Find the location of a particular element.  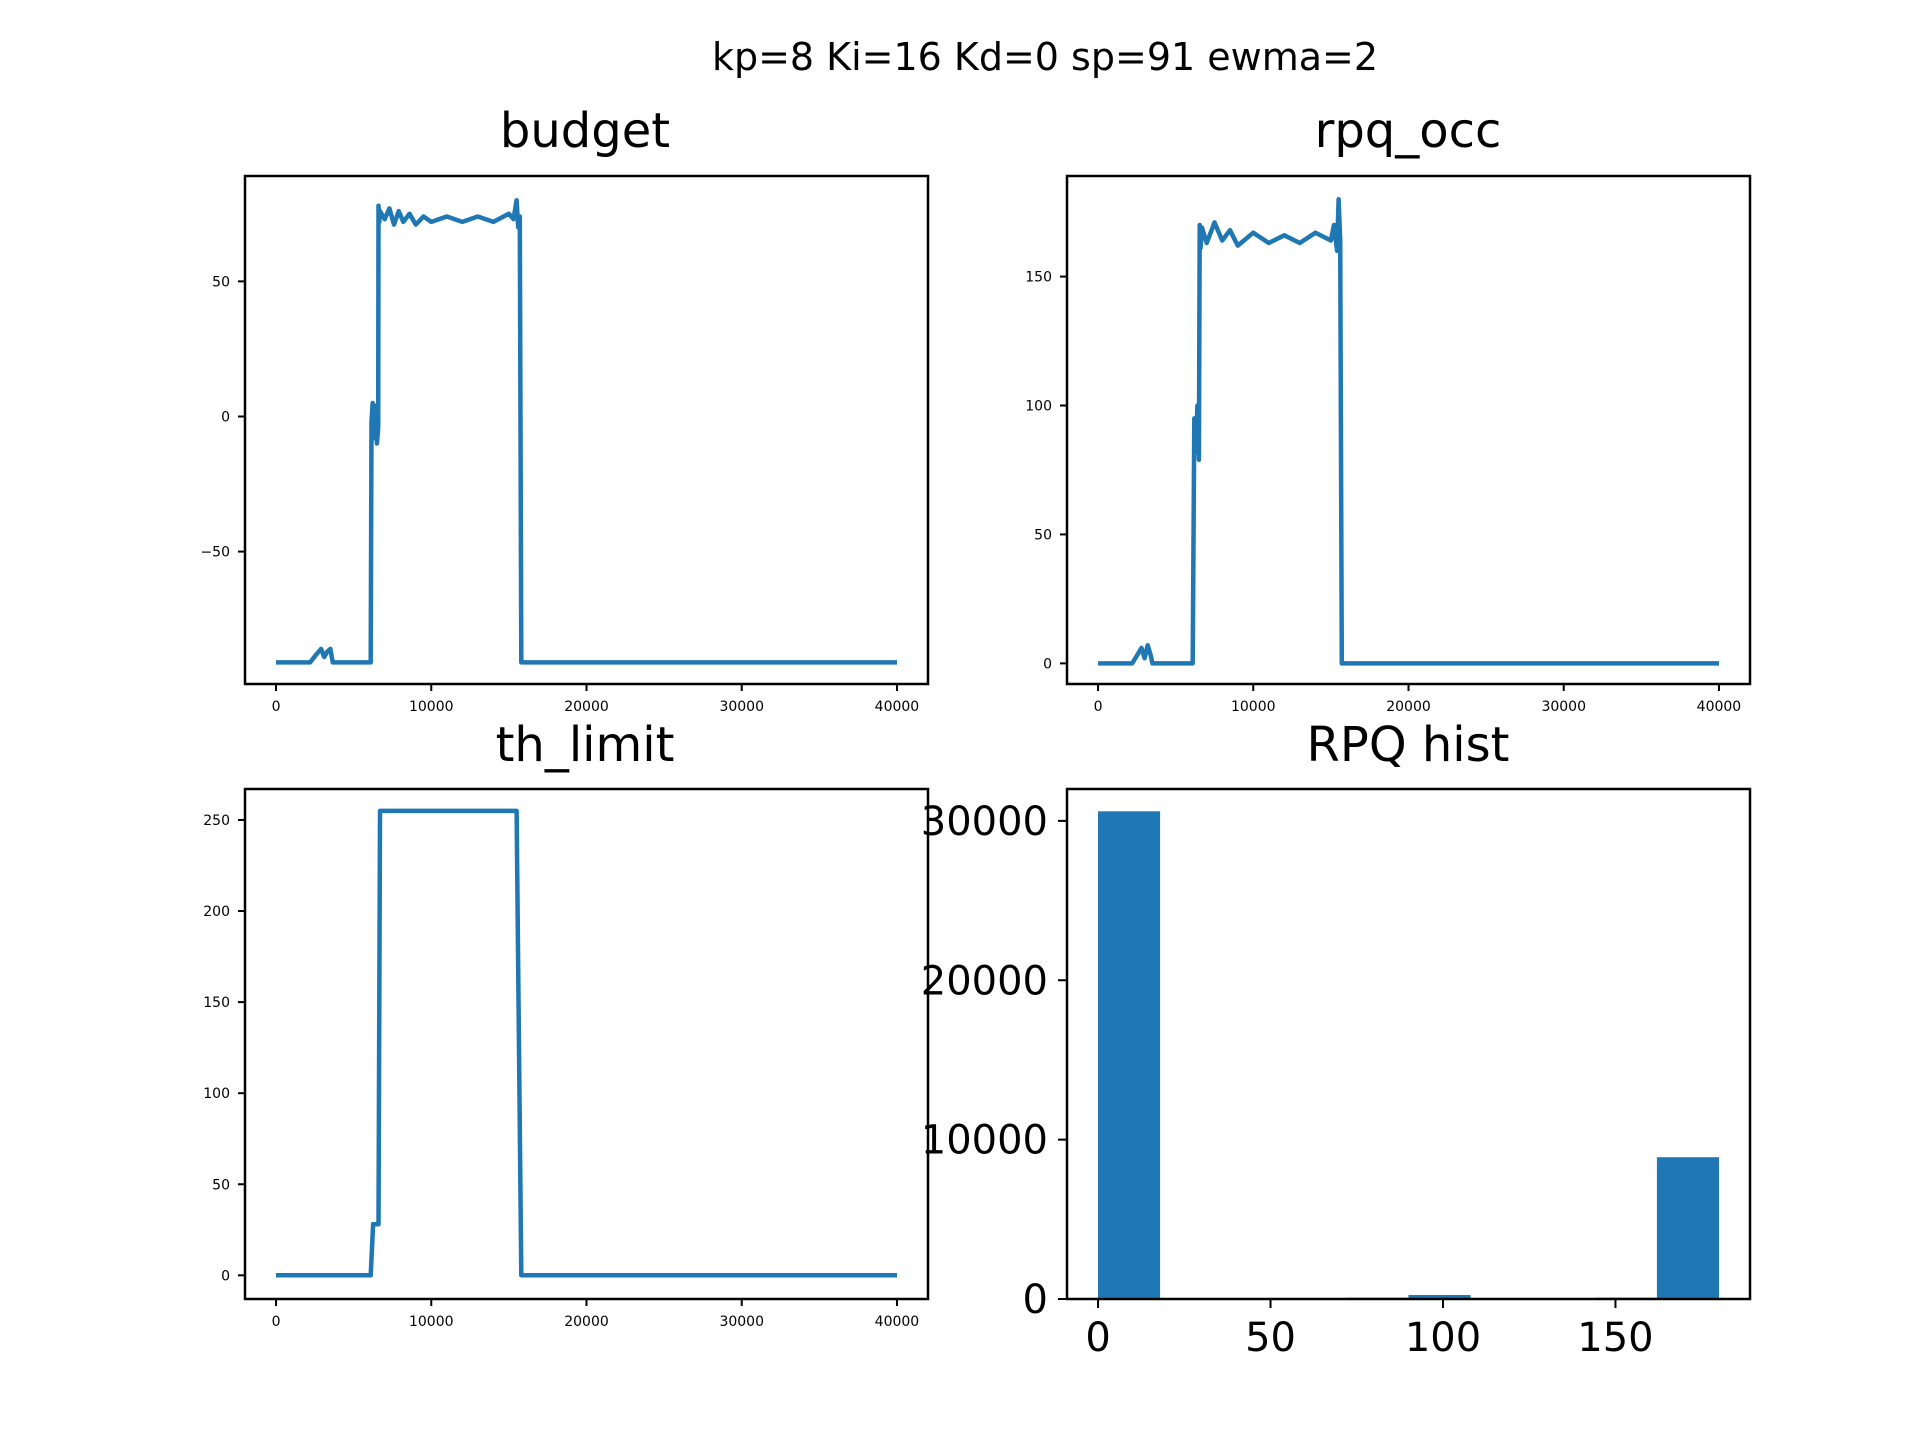

series-line-budget is located at coordinates (586, 431).